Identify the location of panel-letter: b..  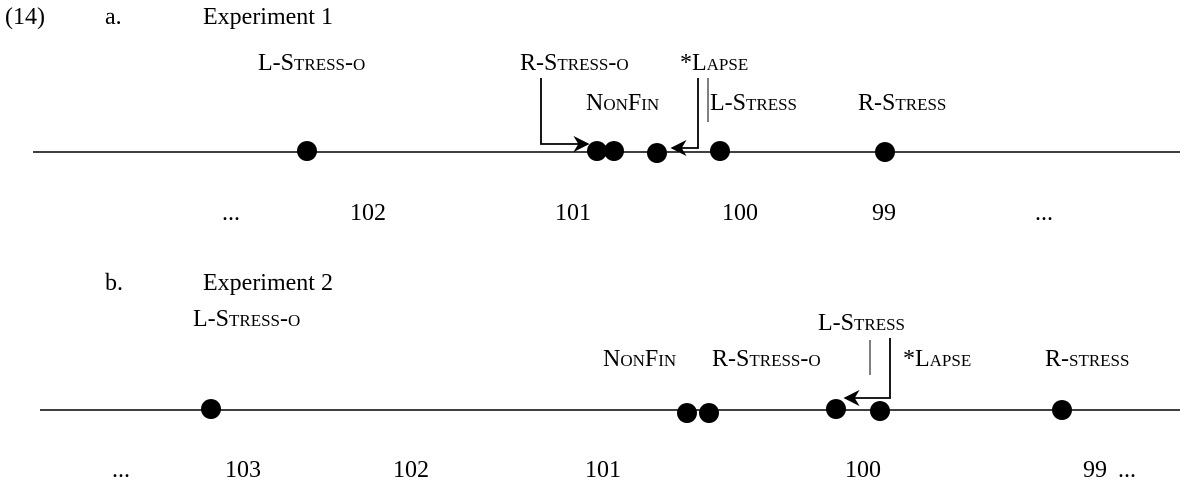
(114, 283).